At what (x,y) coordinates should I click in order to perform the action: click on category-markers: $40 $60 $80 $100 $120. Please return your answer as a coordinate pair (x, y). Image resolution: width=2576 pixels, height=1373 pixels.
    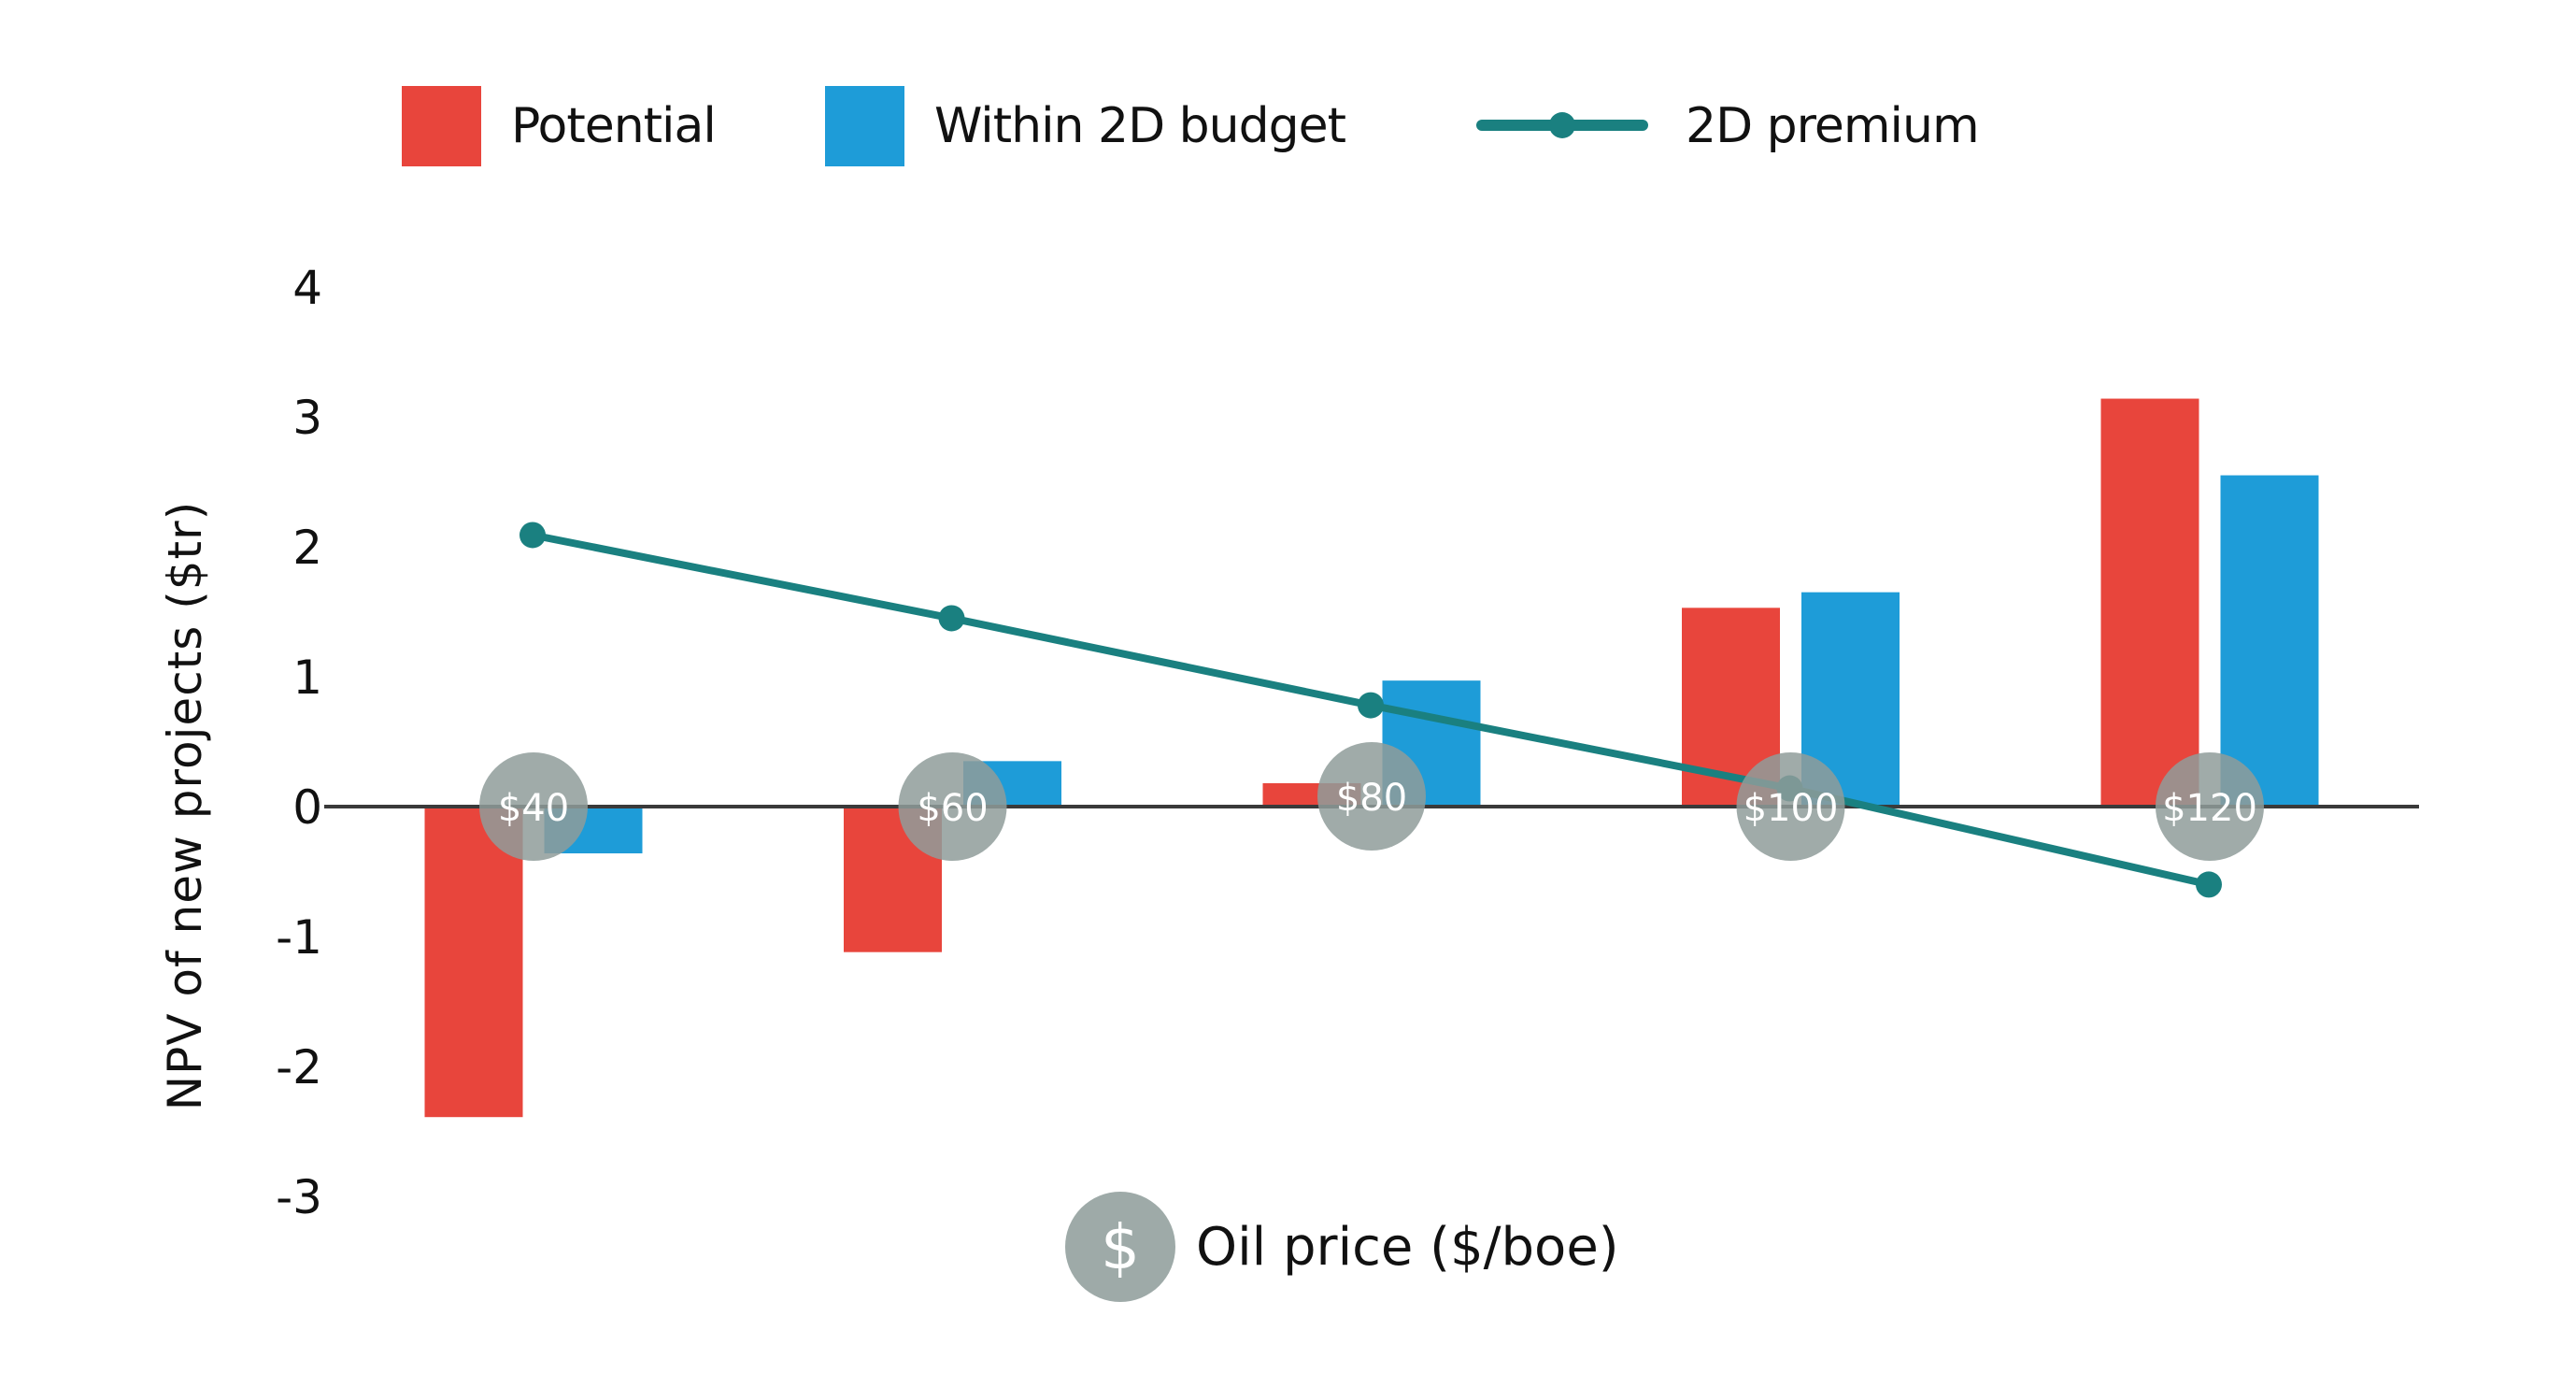
    Looking at the image, I should click on (1372, 801).